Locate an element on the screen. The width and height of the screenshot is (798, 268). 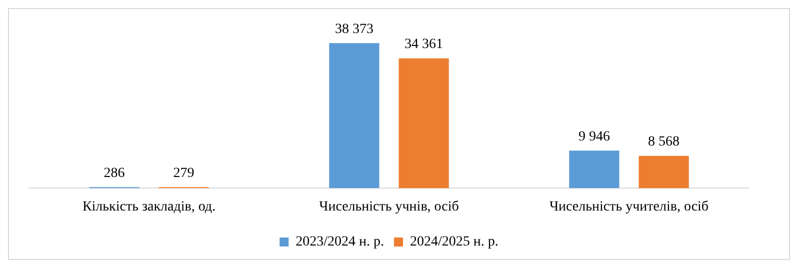
data-label: 34 361 is located at coordinates (424, 44).